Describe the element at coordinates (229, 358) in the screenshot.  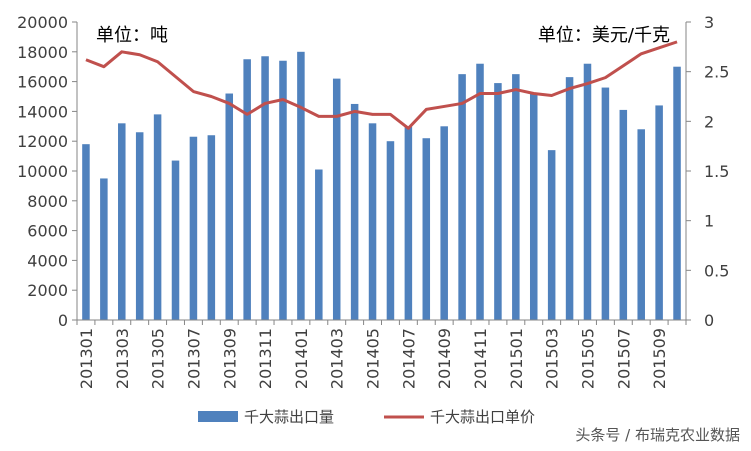
I see `x-tick-label: 201309` at that location.